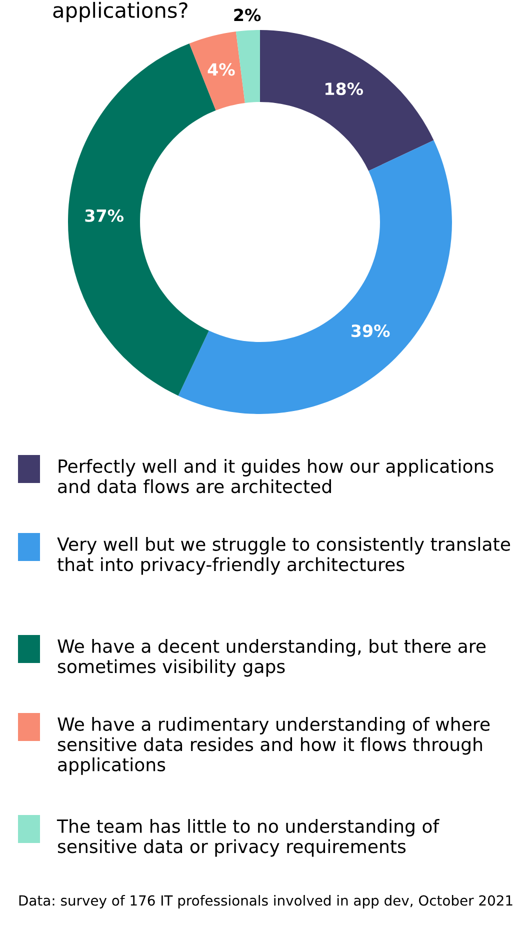 The width and height of the screenshot is (515, 935). What do you see at coordinates (370, 331) in the screenshot?
I see `data-label: 39%` at bounding box center [370, 331].